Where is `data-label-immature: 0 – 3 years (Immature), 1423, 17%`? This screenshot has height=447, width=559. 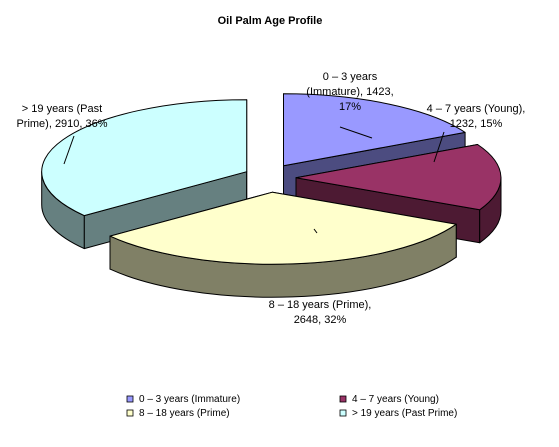 data-label-immature: 0 – 3 years (Immature), 1423, 17% is located at coordinates (349, 92).